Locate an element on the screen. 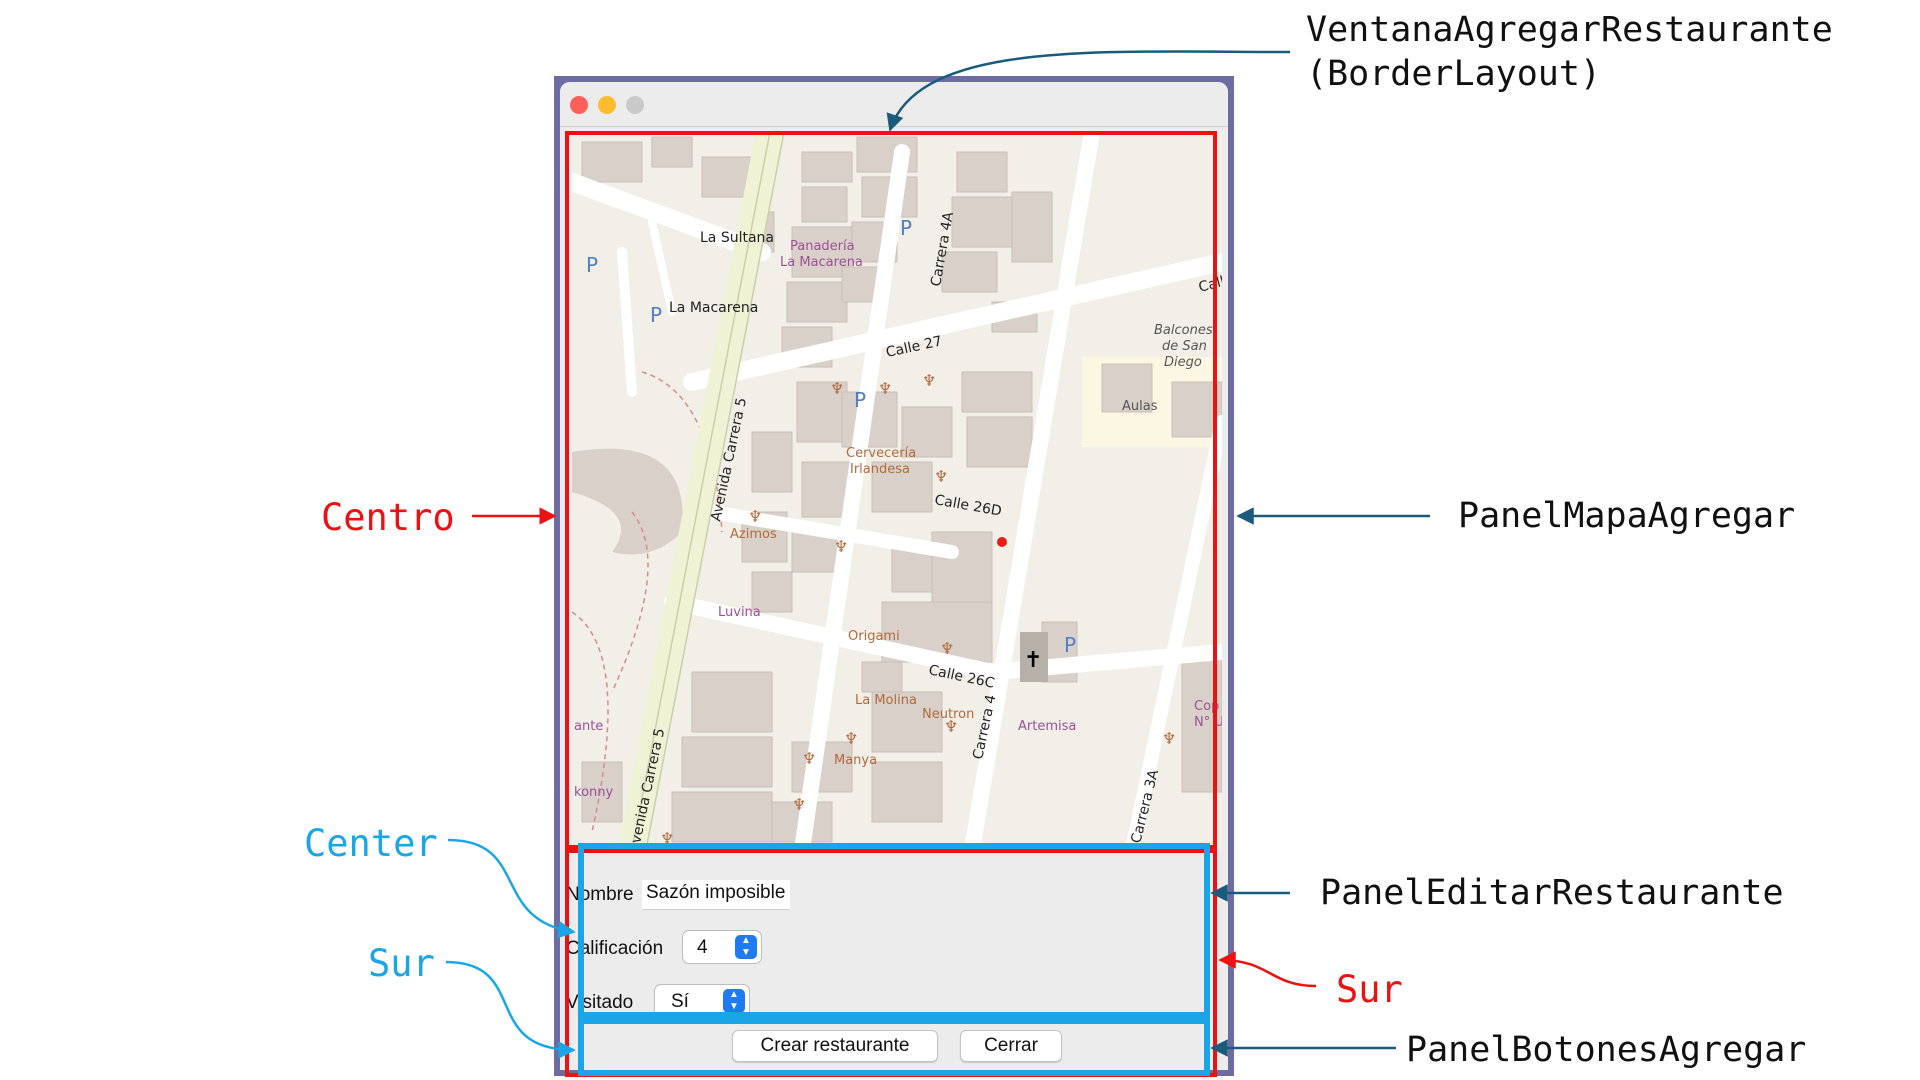 The width and height of the screenshot is (1920, 1080). nombre-input: Sazón imposible is located at coordinates (716, 895).